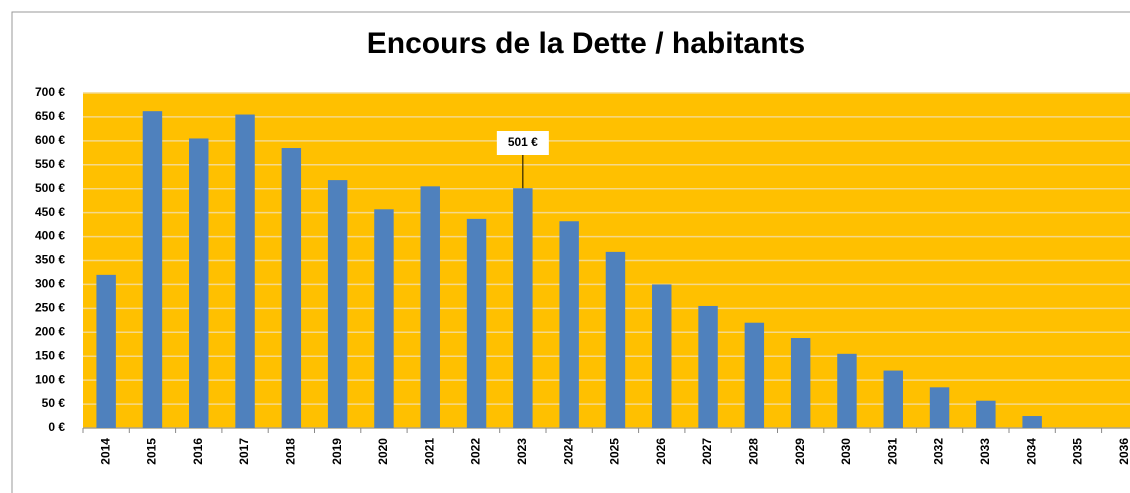 The height and width of the screenshot is (493, 1130). Describe the element at coordinates (429, 451) in the screenshot. I see `x-tick-label: 2021` at that location.